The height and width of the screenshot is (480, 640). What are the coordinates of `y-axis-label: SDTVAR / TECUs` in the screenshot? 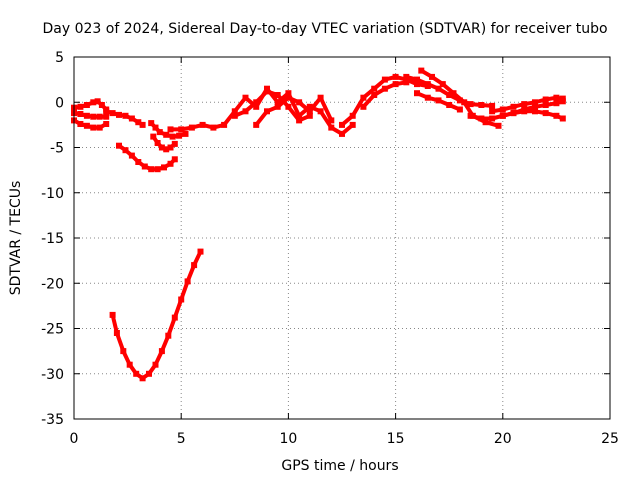 It's located at (16, 238).